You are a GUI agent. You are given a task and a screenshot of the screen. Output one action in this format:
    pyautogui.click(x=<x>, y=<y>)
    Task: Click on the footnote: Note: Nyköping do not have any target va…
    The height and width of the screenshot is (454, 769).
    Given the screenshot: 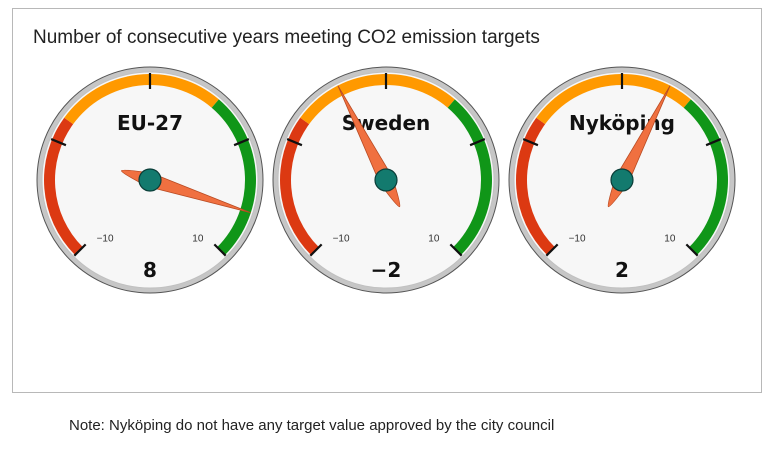 What is the action you would take?
    pyautogui.click(x=312, y=425)
    